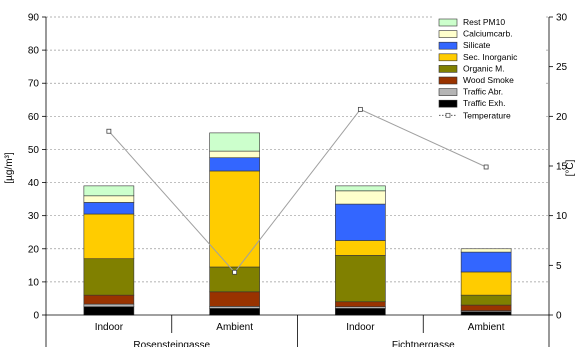 The image size is (579, 347). I want to click on y-tick-label-left: 30, so click(34, 216).